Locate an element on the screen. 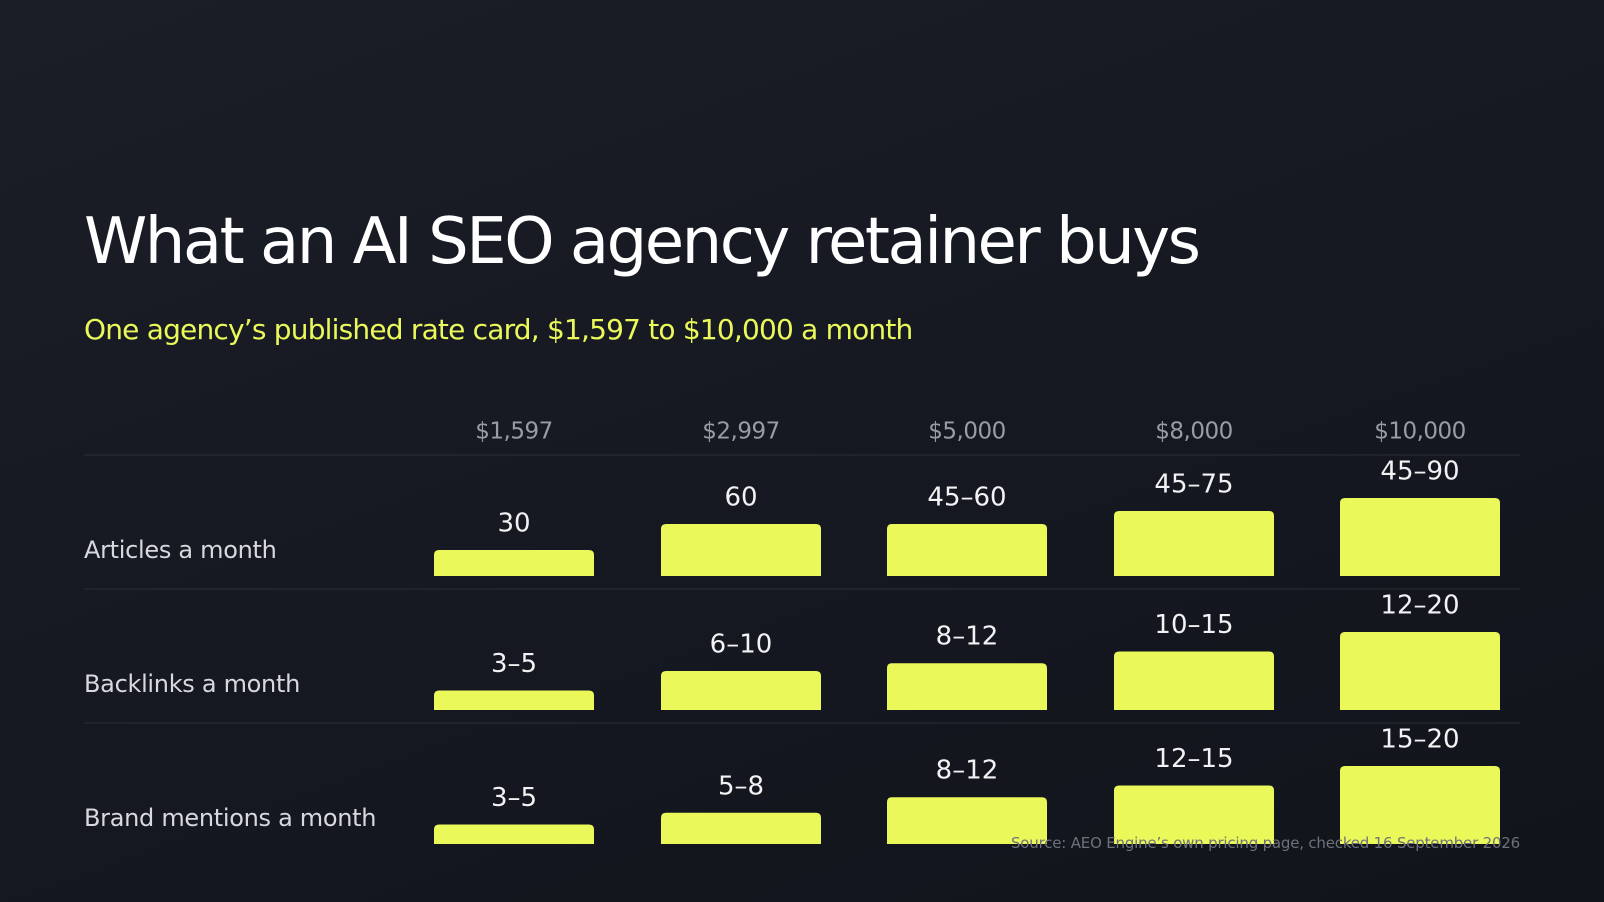  row-label: Brand mentions a month is located at coordinates (230, 818).